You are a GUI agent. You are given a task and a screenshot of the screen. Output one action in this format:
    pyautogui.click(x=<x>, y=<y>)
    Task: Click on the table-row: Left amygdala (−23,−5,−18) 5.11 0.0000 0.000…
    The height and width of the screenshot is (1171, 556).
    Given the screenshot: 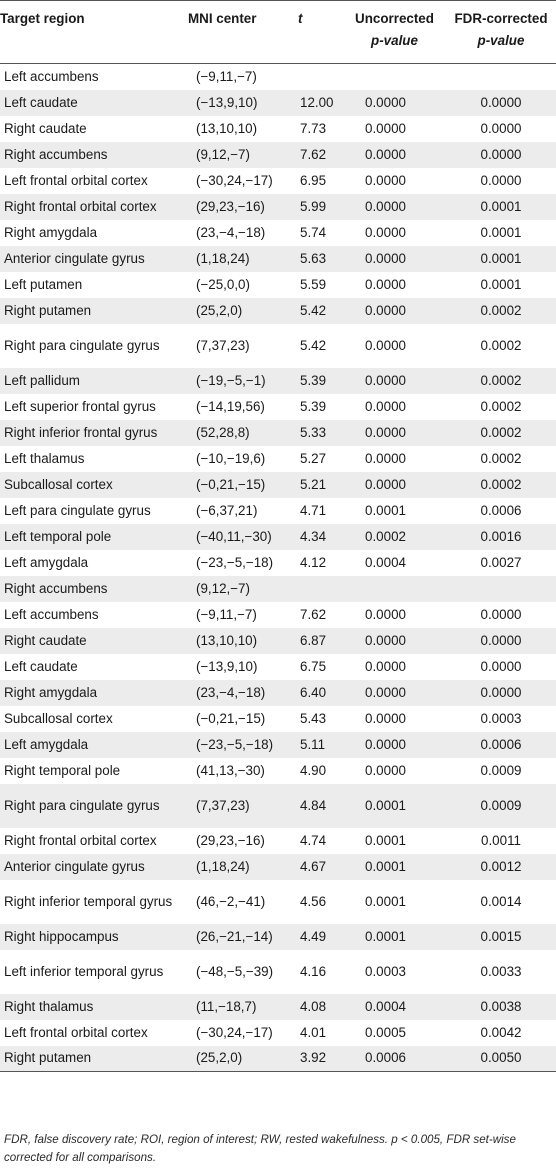 What is the action you would take?
    pyautogui.click(x=278, y=744)
    